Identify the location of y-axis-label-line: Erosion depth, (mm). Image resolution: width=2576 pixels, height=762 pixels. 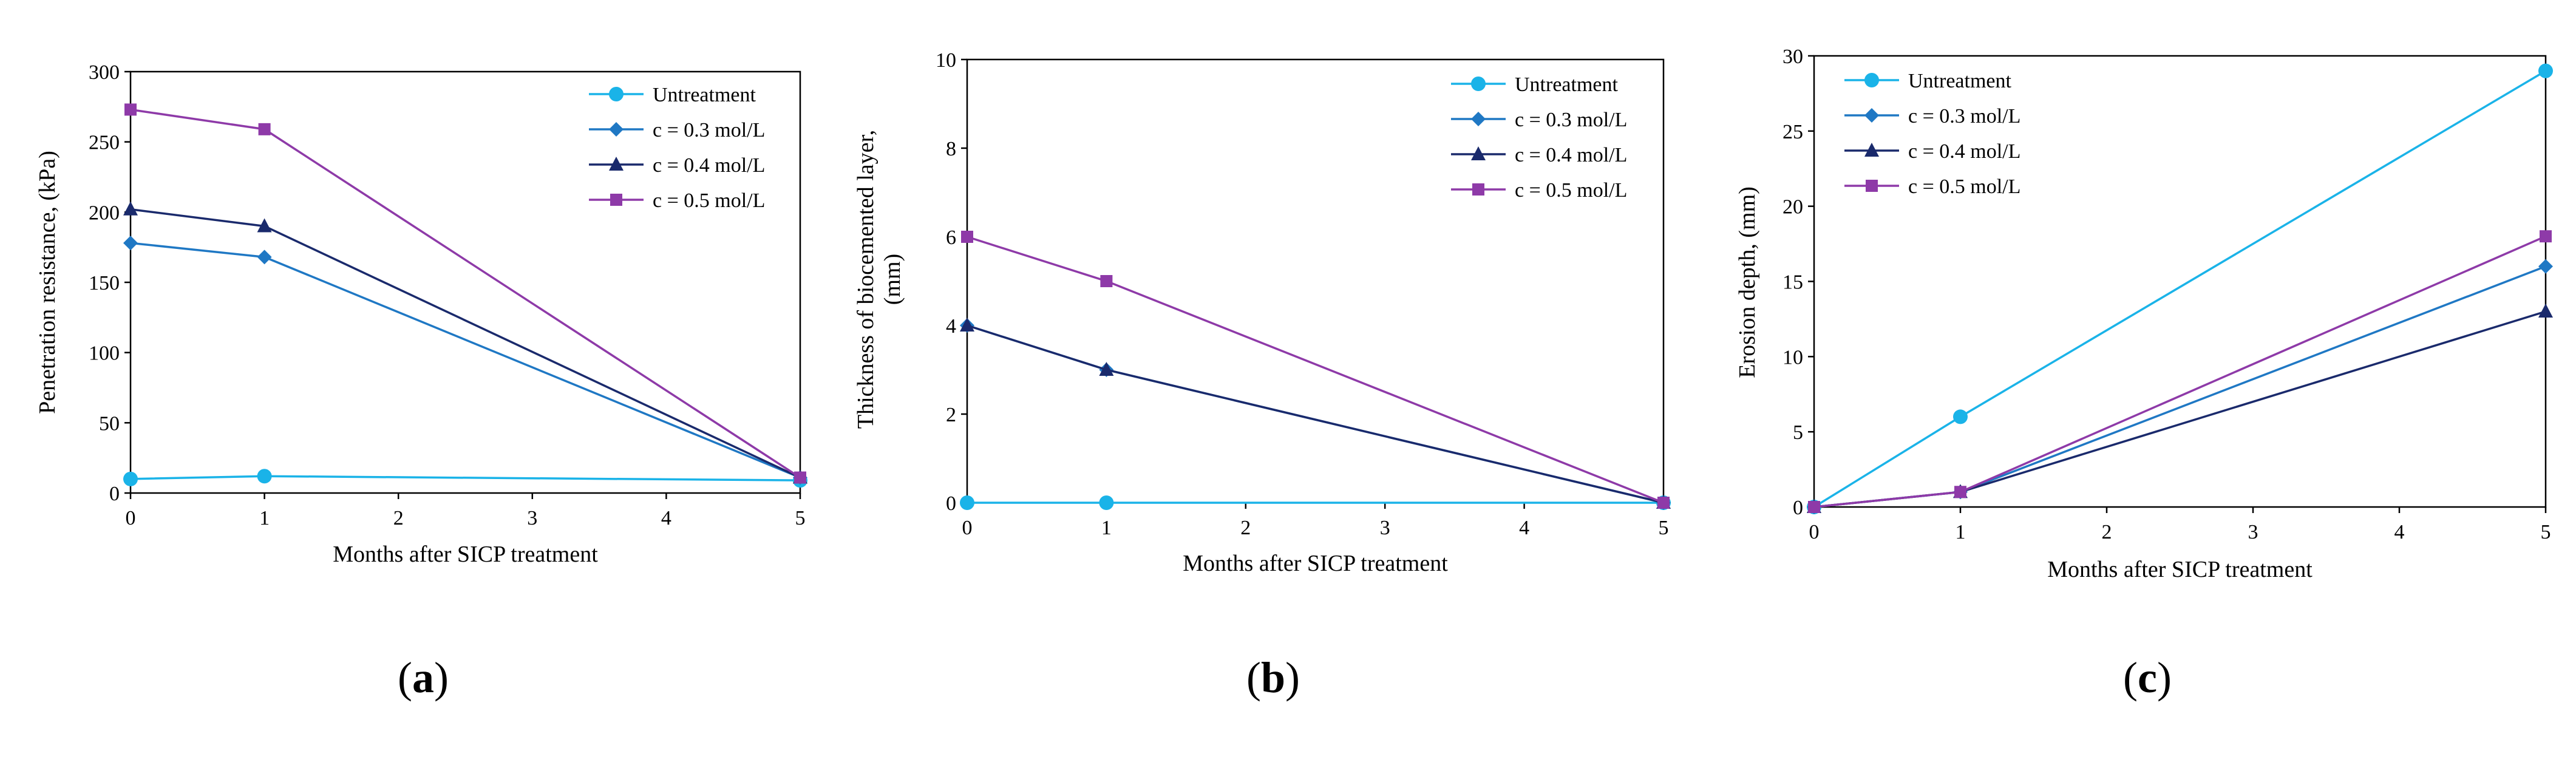
(1747, 282).